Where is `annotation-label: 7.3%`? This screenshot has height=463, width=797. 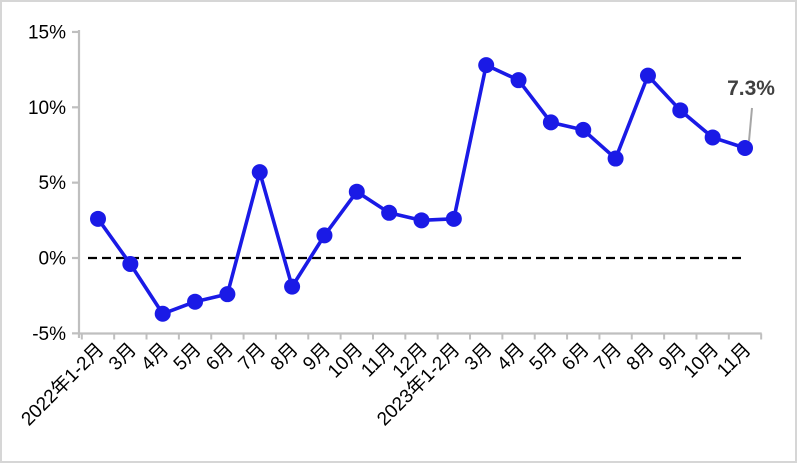 annotation-label: 7.3% is located at coordinates (751, 88).